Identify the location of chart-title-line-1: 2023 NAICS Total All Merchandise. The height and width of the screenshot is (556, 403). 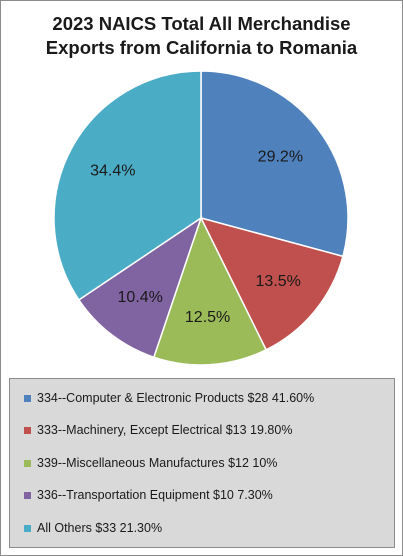
(201, 23).